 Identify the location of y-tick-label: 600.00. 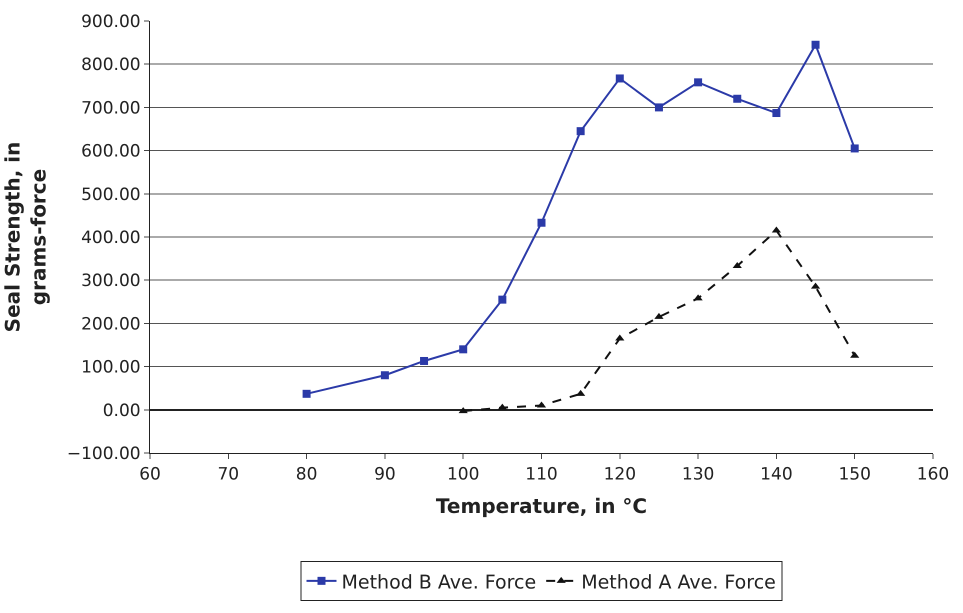
(111, 152).